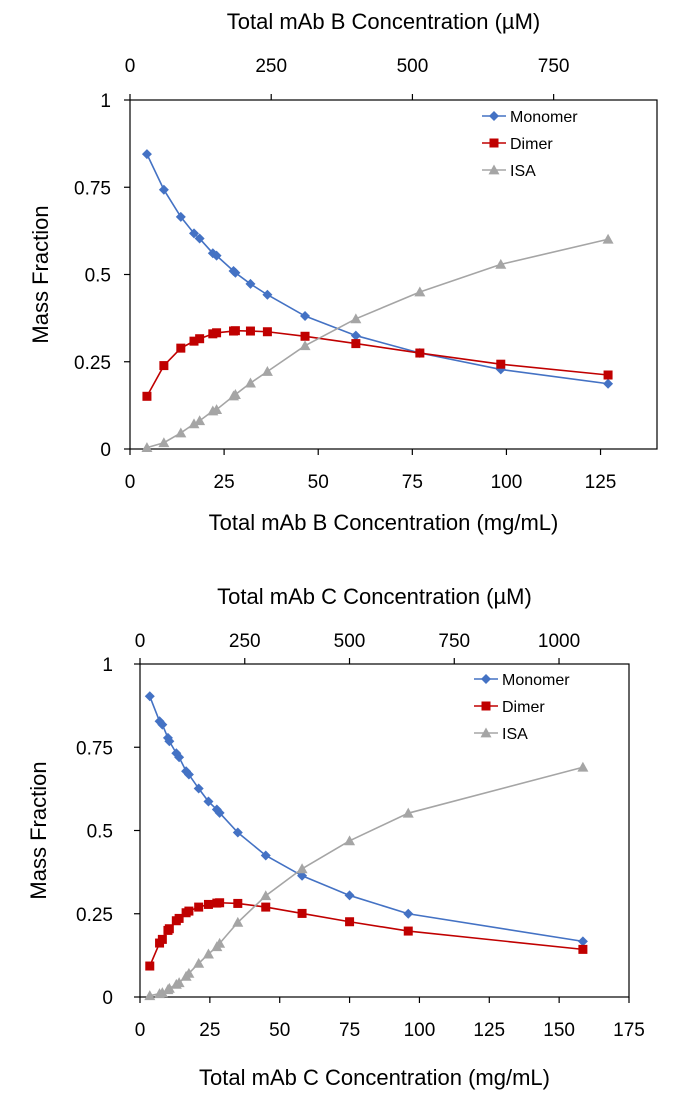 This screenshot has width=678, height=1120. What do you see at coordinates (559, 641) in the screenshot?
I see `x2-tick-label: 1000` at bounding box center [559, 641].